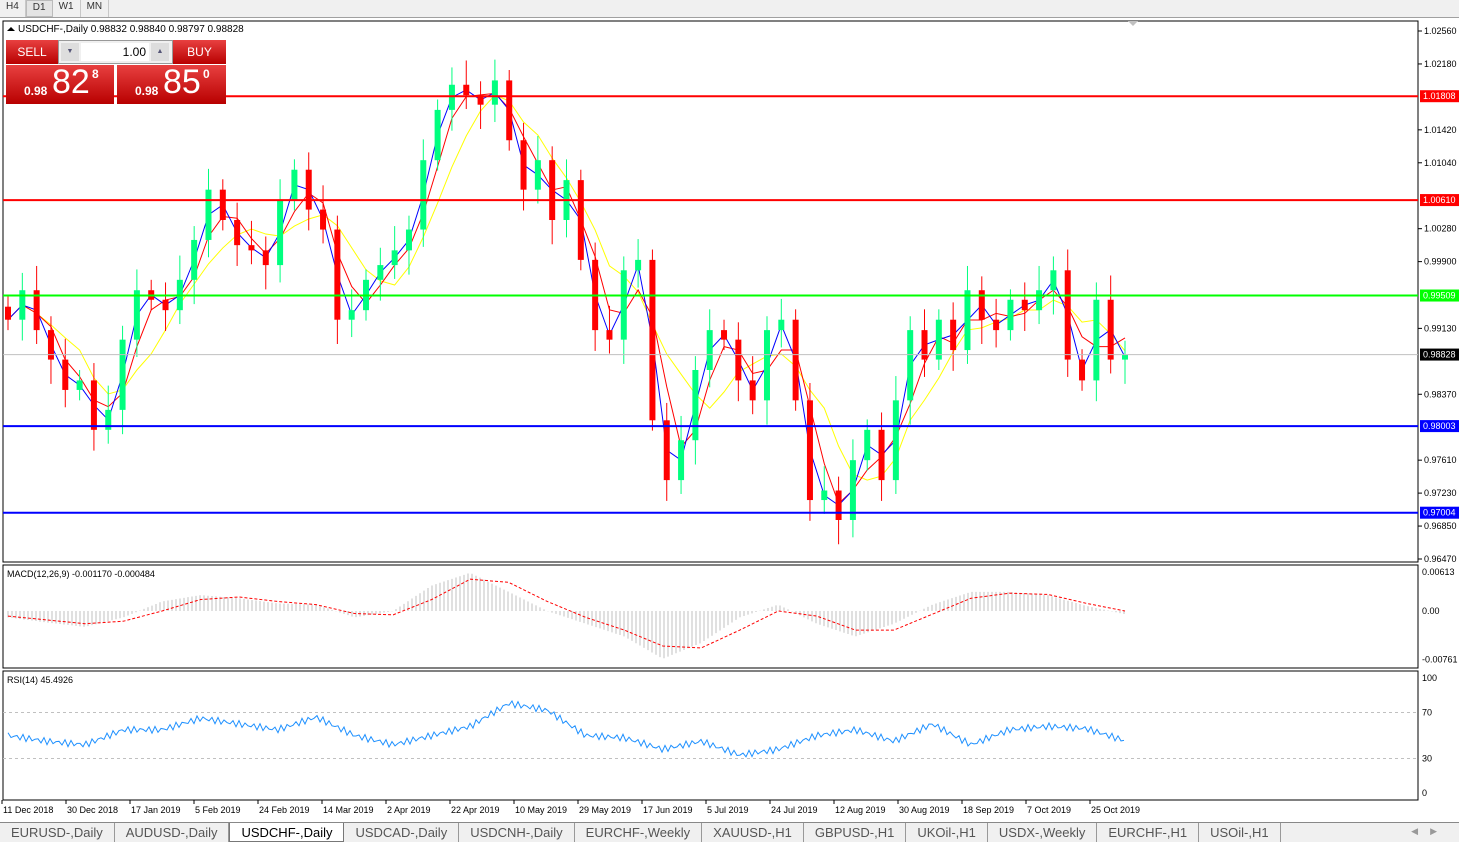  I want to click on macd-tick-label: 0.00, so click(1431, 611).